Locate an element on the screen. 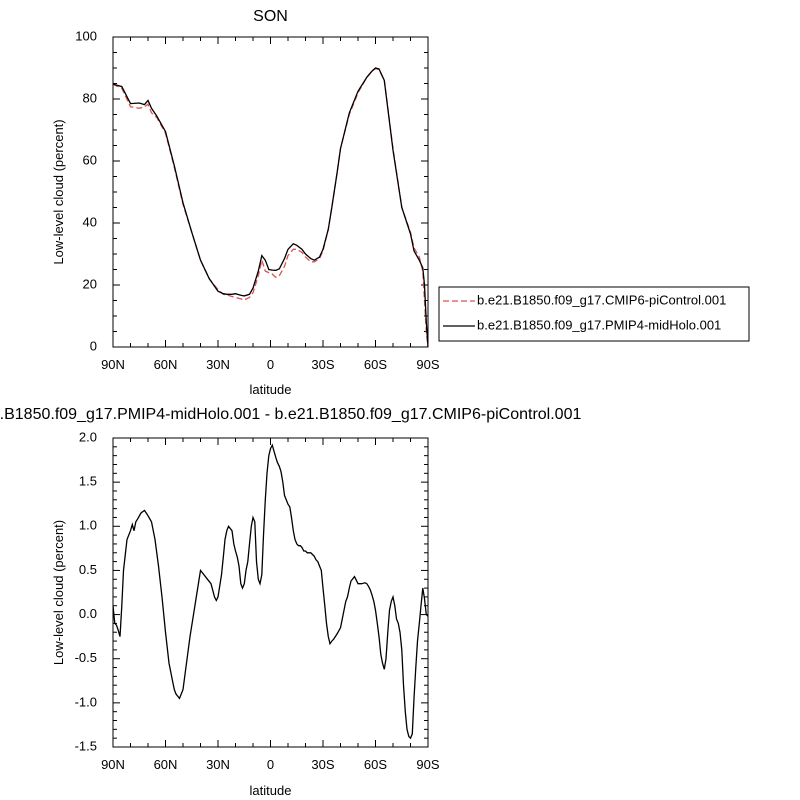 The width and height of the screenshot is (800, 800). y-tick-label: 1.0 is located at coordinates (88, 525).